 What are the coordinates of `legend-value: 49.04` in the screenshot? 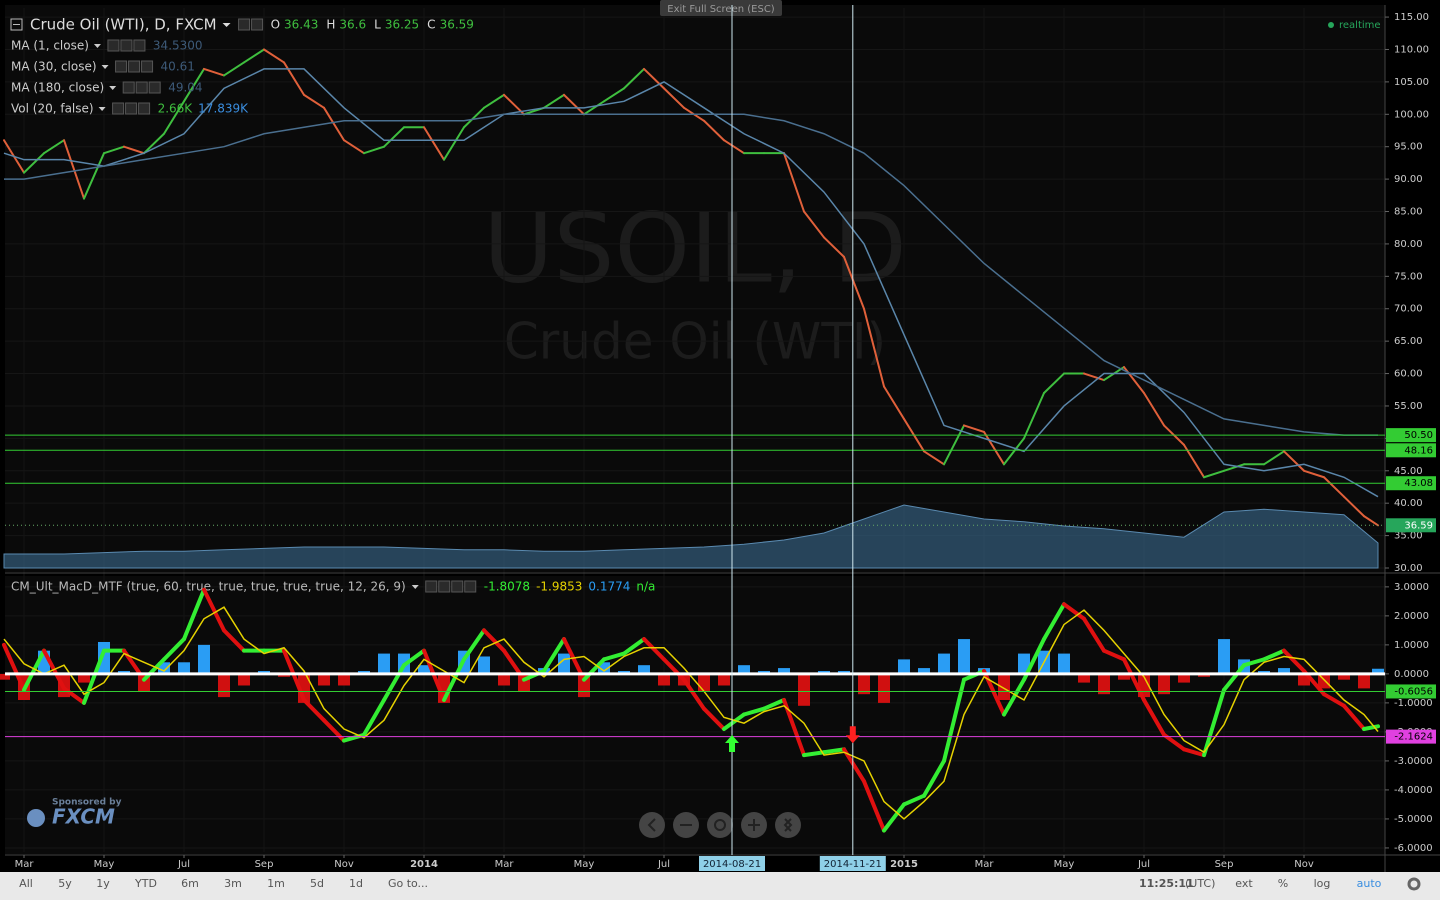 It's located at (185, 88).